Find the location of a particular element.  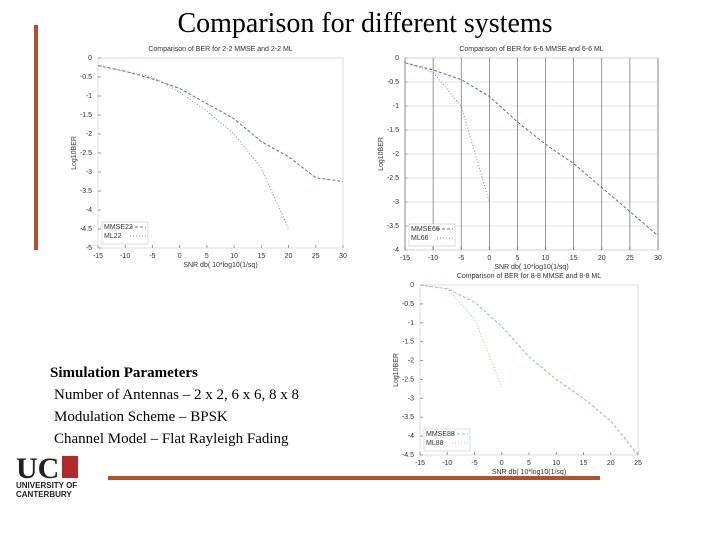

legend-label: ML66 is located at coordinates (420, 238).